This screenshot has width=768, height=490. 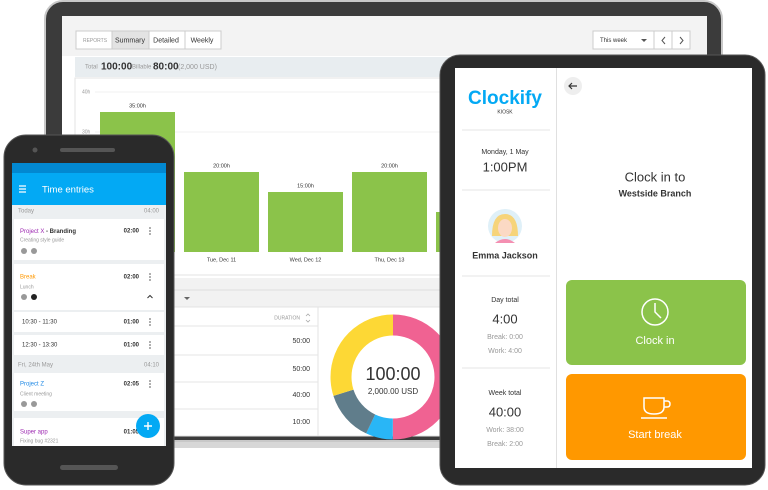 I want to click on entry-time: 12:30 - 13:30, so click(x=40, y=346).